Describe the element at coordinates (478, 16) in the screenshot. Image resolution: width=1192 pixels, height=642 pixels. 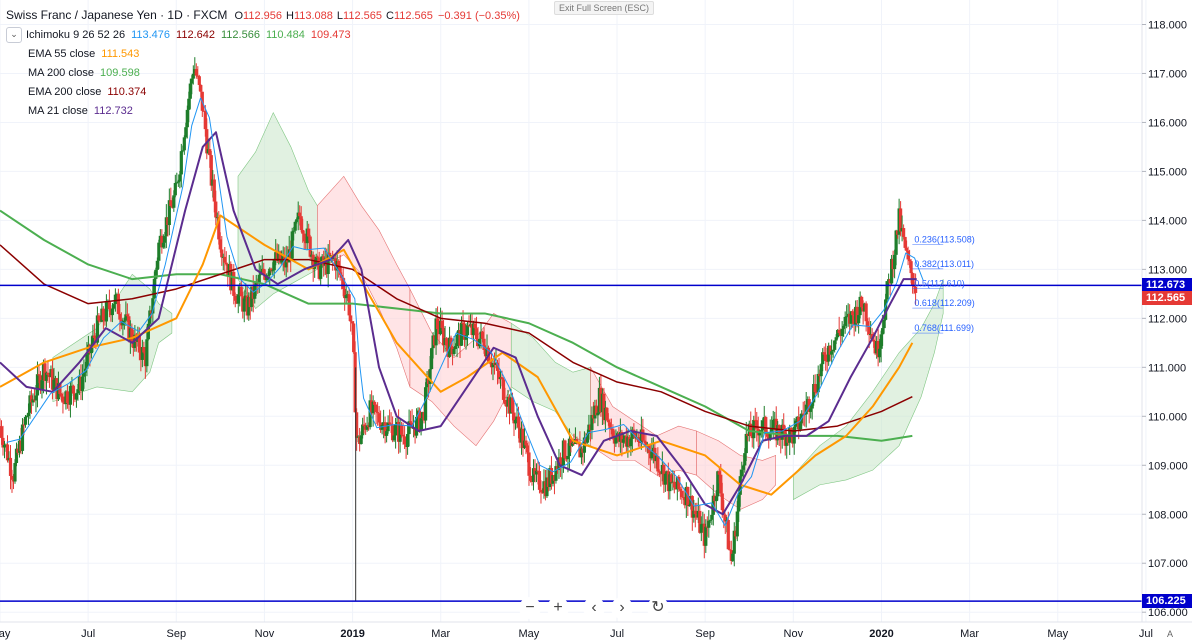
I see `price-change: −0.391 (−0.35%)` at that location.